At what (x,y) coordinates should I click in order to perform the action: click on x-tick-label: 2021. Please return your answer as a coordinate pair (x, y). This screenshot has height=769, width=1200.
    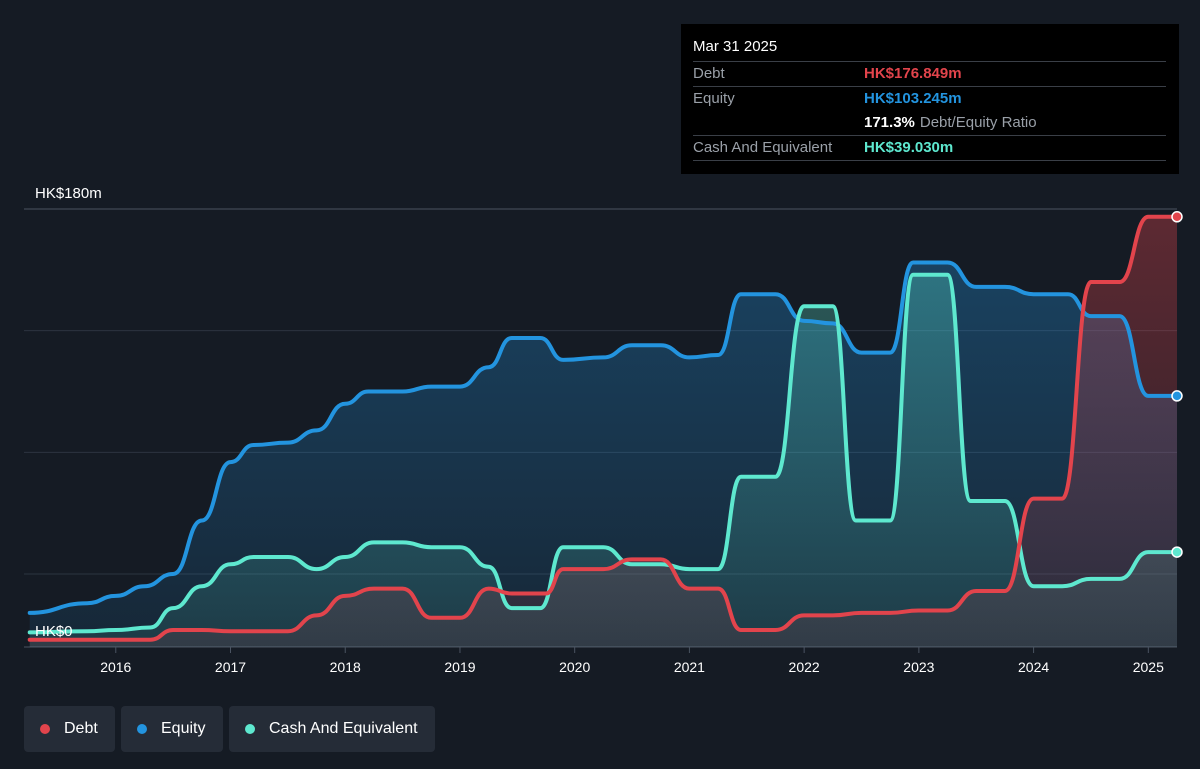
    Looking at the image, I should click on (689, 667).